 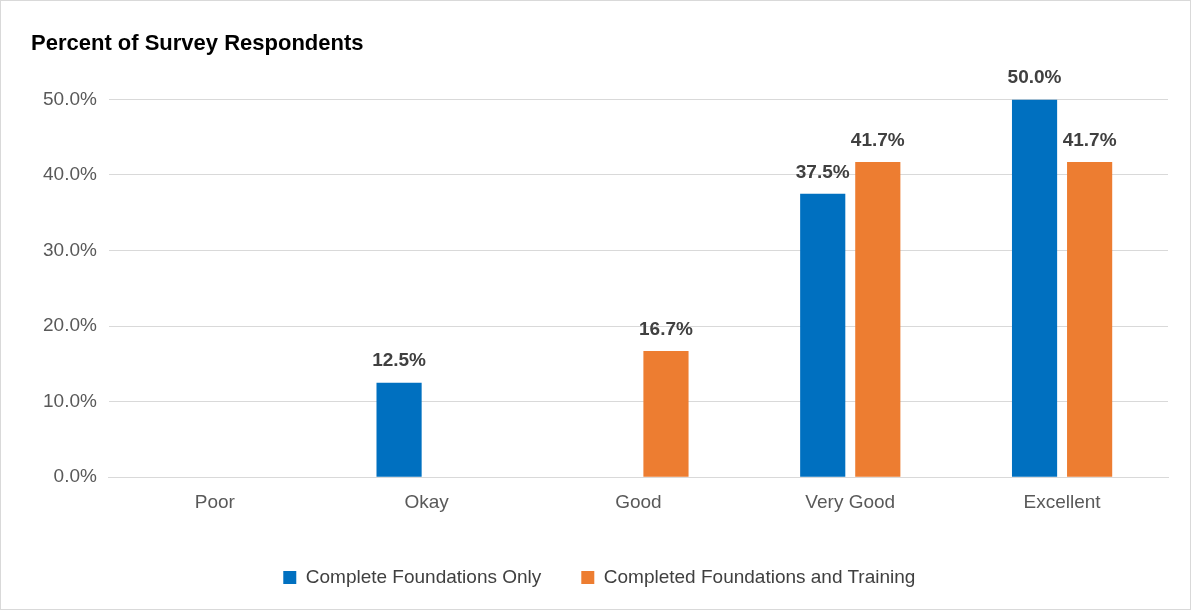 I want to click on data-label: 37.5%, so click(x=822, y=171).